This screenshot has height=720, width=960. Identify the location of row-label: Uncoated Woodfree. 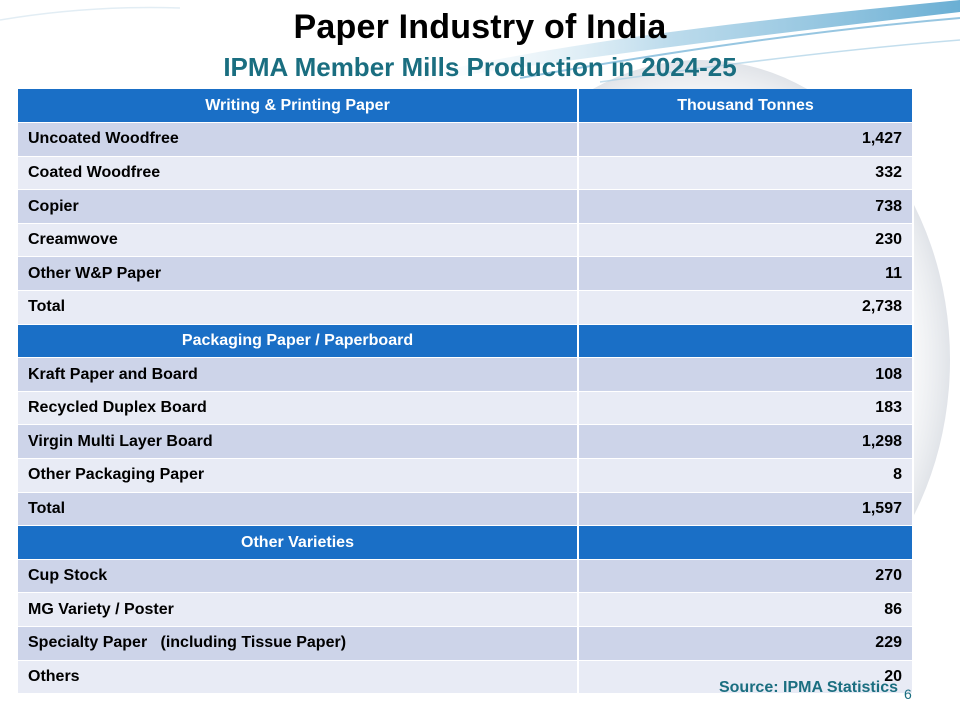
(298, 139).